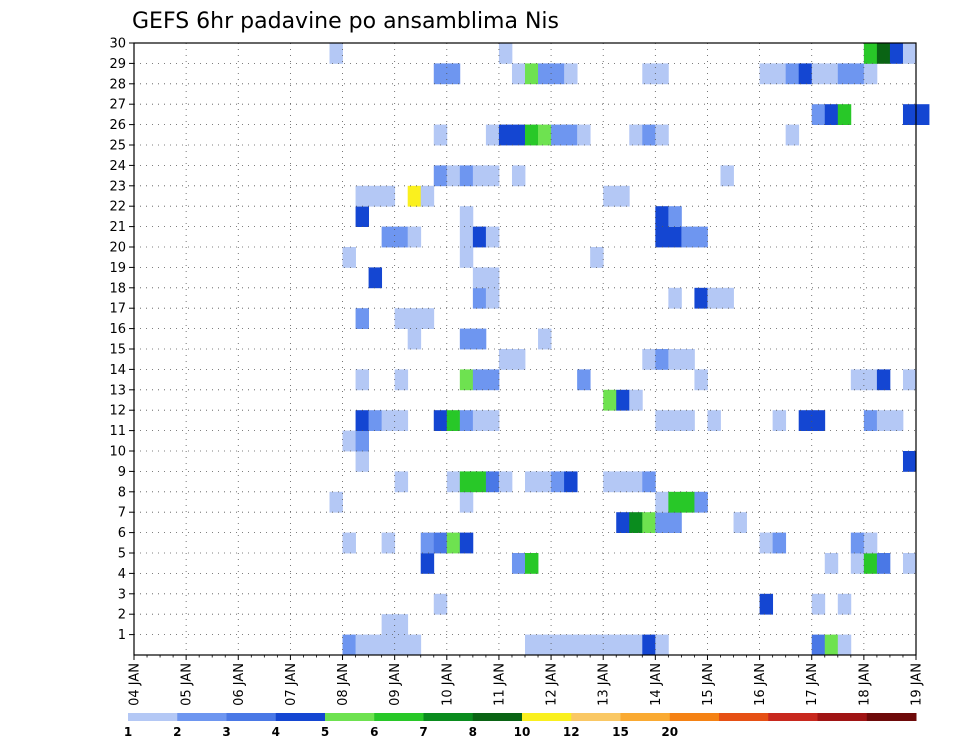 The width and height of the screenshot is (960, 742). Describe the element at coordinates (291, 684) in the screenshot. I see `x-tick-label: 07 JAN` at that location.